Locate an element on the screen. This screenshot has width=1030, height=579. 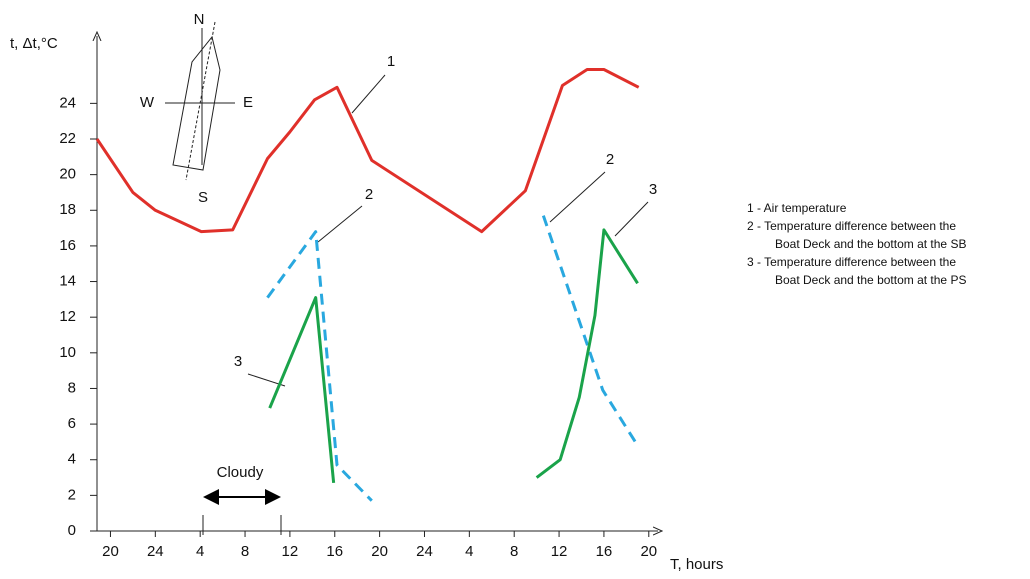
y-tick-label: 18 is located at coordinates (67, 209).